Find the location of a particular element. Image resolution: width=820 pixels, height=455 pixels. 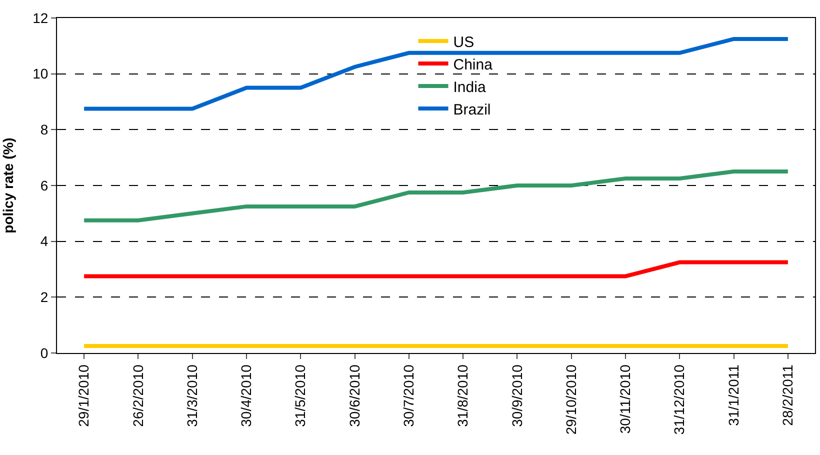

legend-label: India is located at coordinates (469, 87).